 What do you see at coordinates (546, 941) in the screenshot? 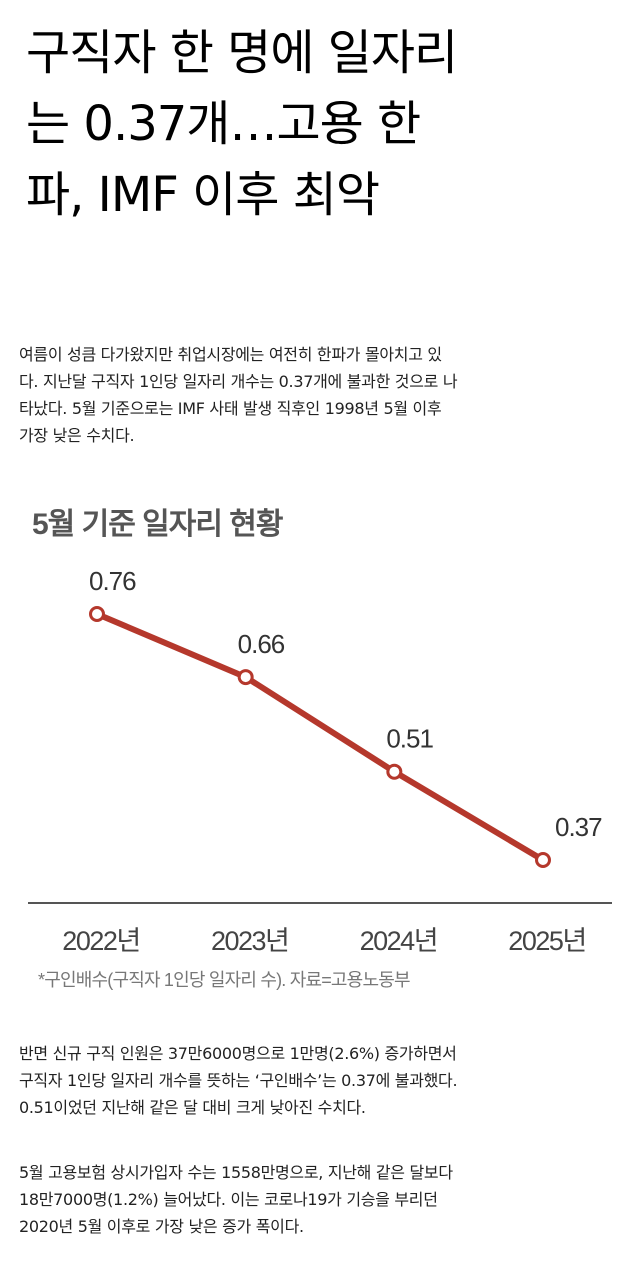
I see `x-tick-label: 2025년` at bounding box center [546, 941].